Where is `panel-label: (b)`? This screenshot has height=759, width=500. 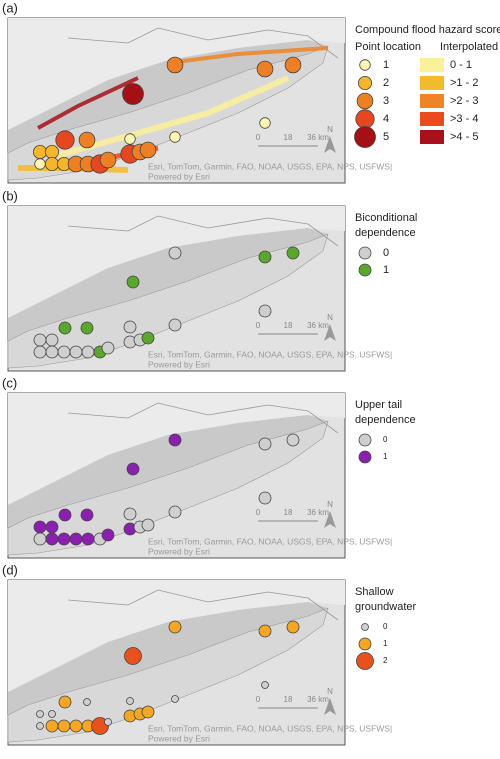
panel-label: (b) is located at coordinates (10, 195).